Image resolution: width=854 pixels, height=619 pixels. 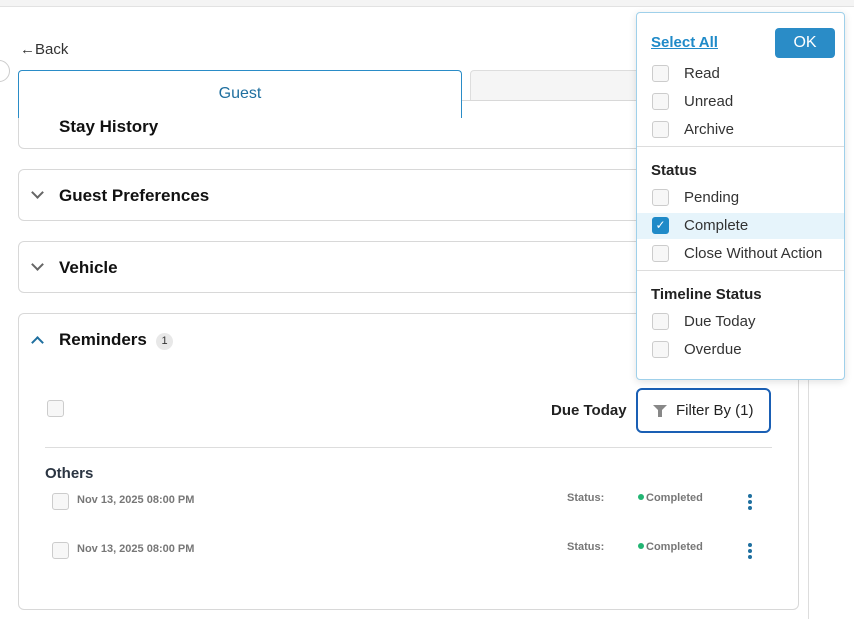 I want to click on timeline-heading: Timeline Status, so click(x=706, y=294).